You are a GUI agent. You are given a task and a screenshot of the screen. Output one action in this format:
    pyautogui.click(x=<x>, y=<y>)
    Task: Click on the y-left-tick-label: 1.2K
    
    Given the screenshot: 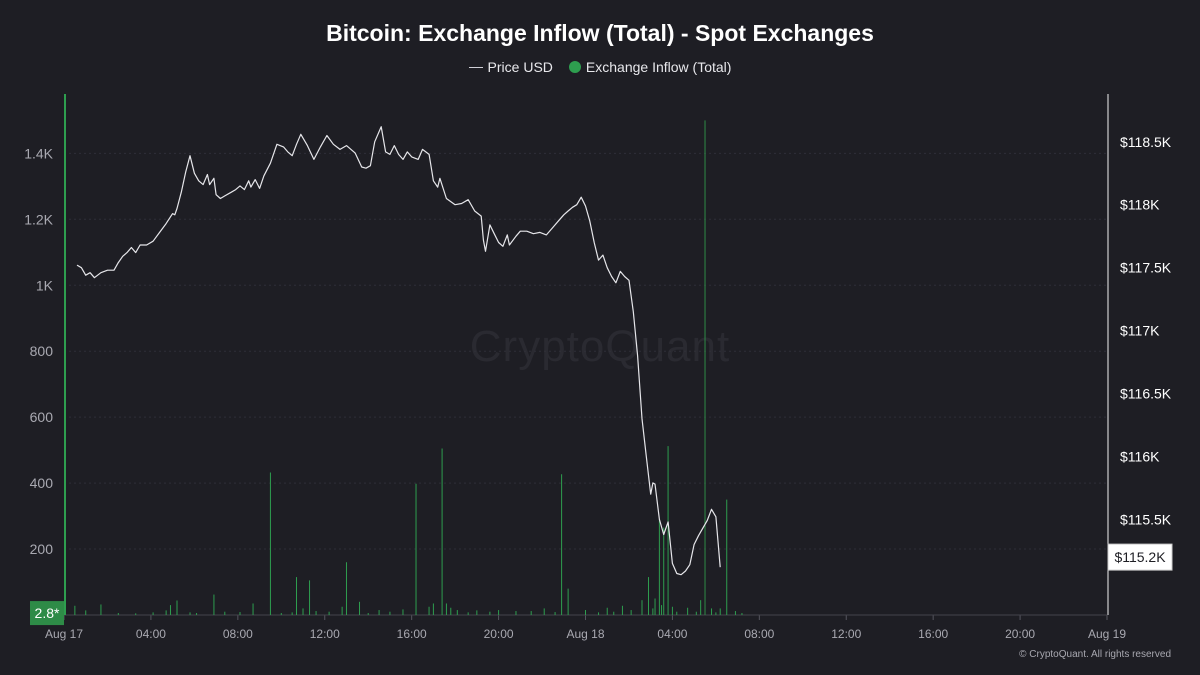 What is the action you would take?
    pyautogui.click(x=38, y=219)
    